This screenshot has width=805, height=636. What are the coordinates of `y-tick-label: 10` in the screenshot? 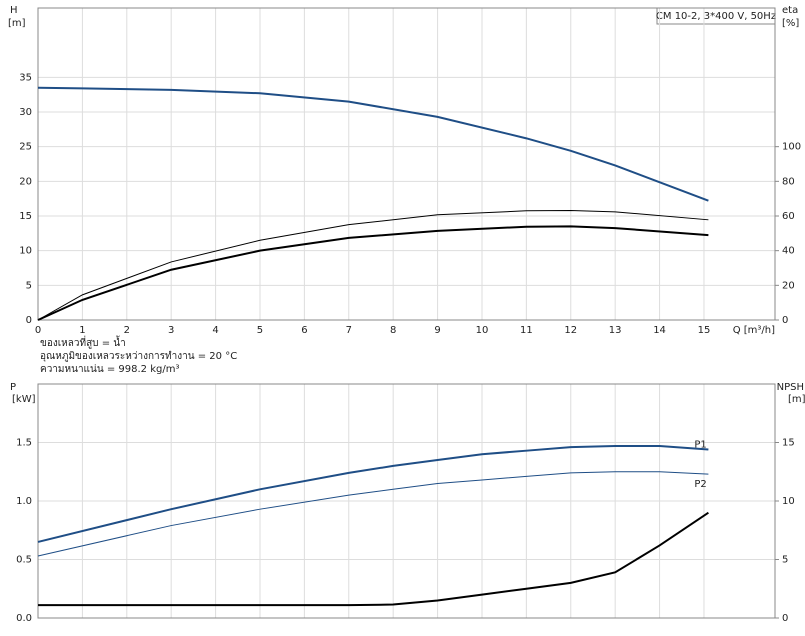 It's located at (25, 251).